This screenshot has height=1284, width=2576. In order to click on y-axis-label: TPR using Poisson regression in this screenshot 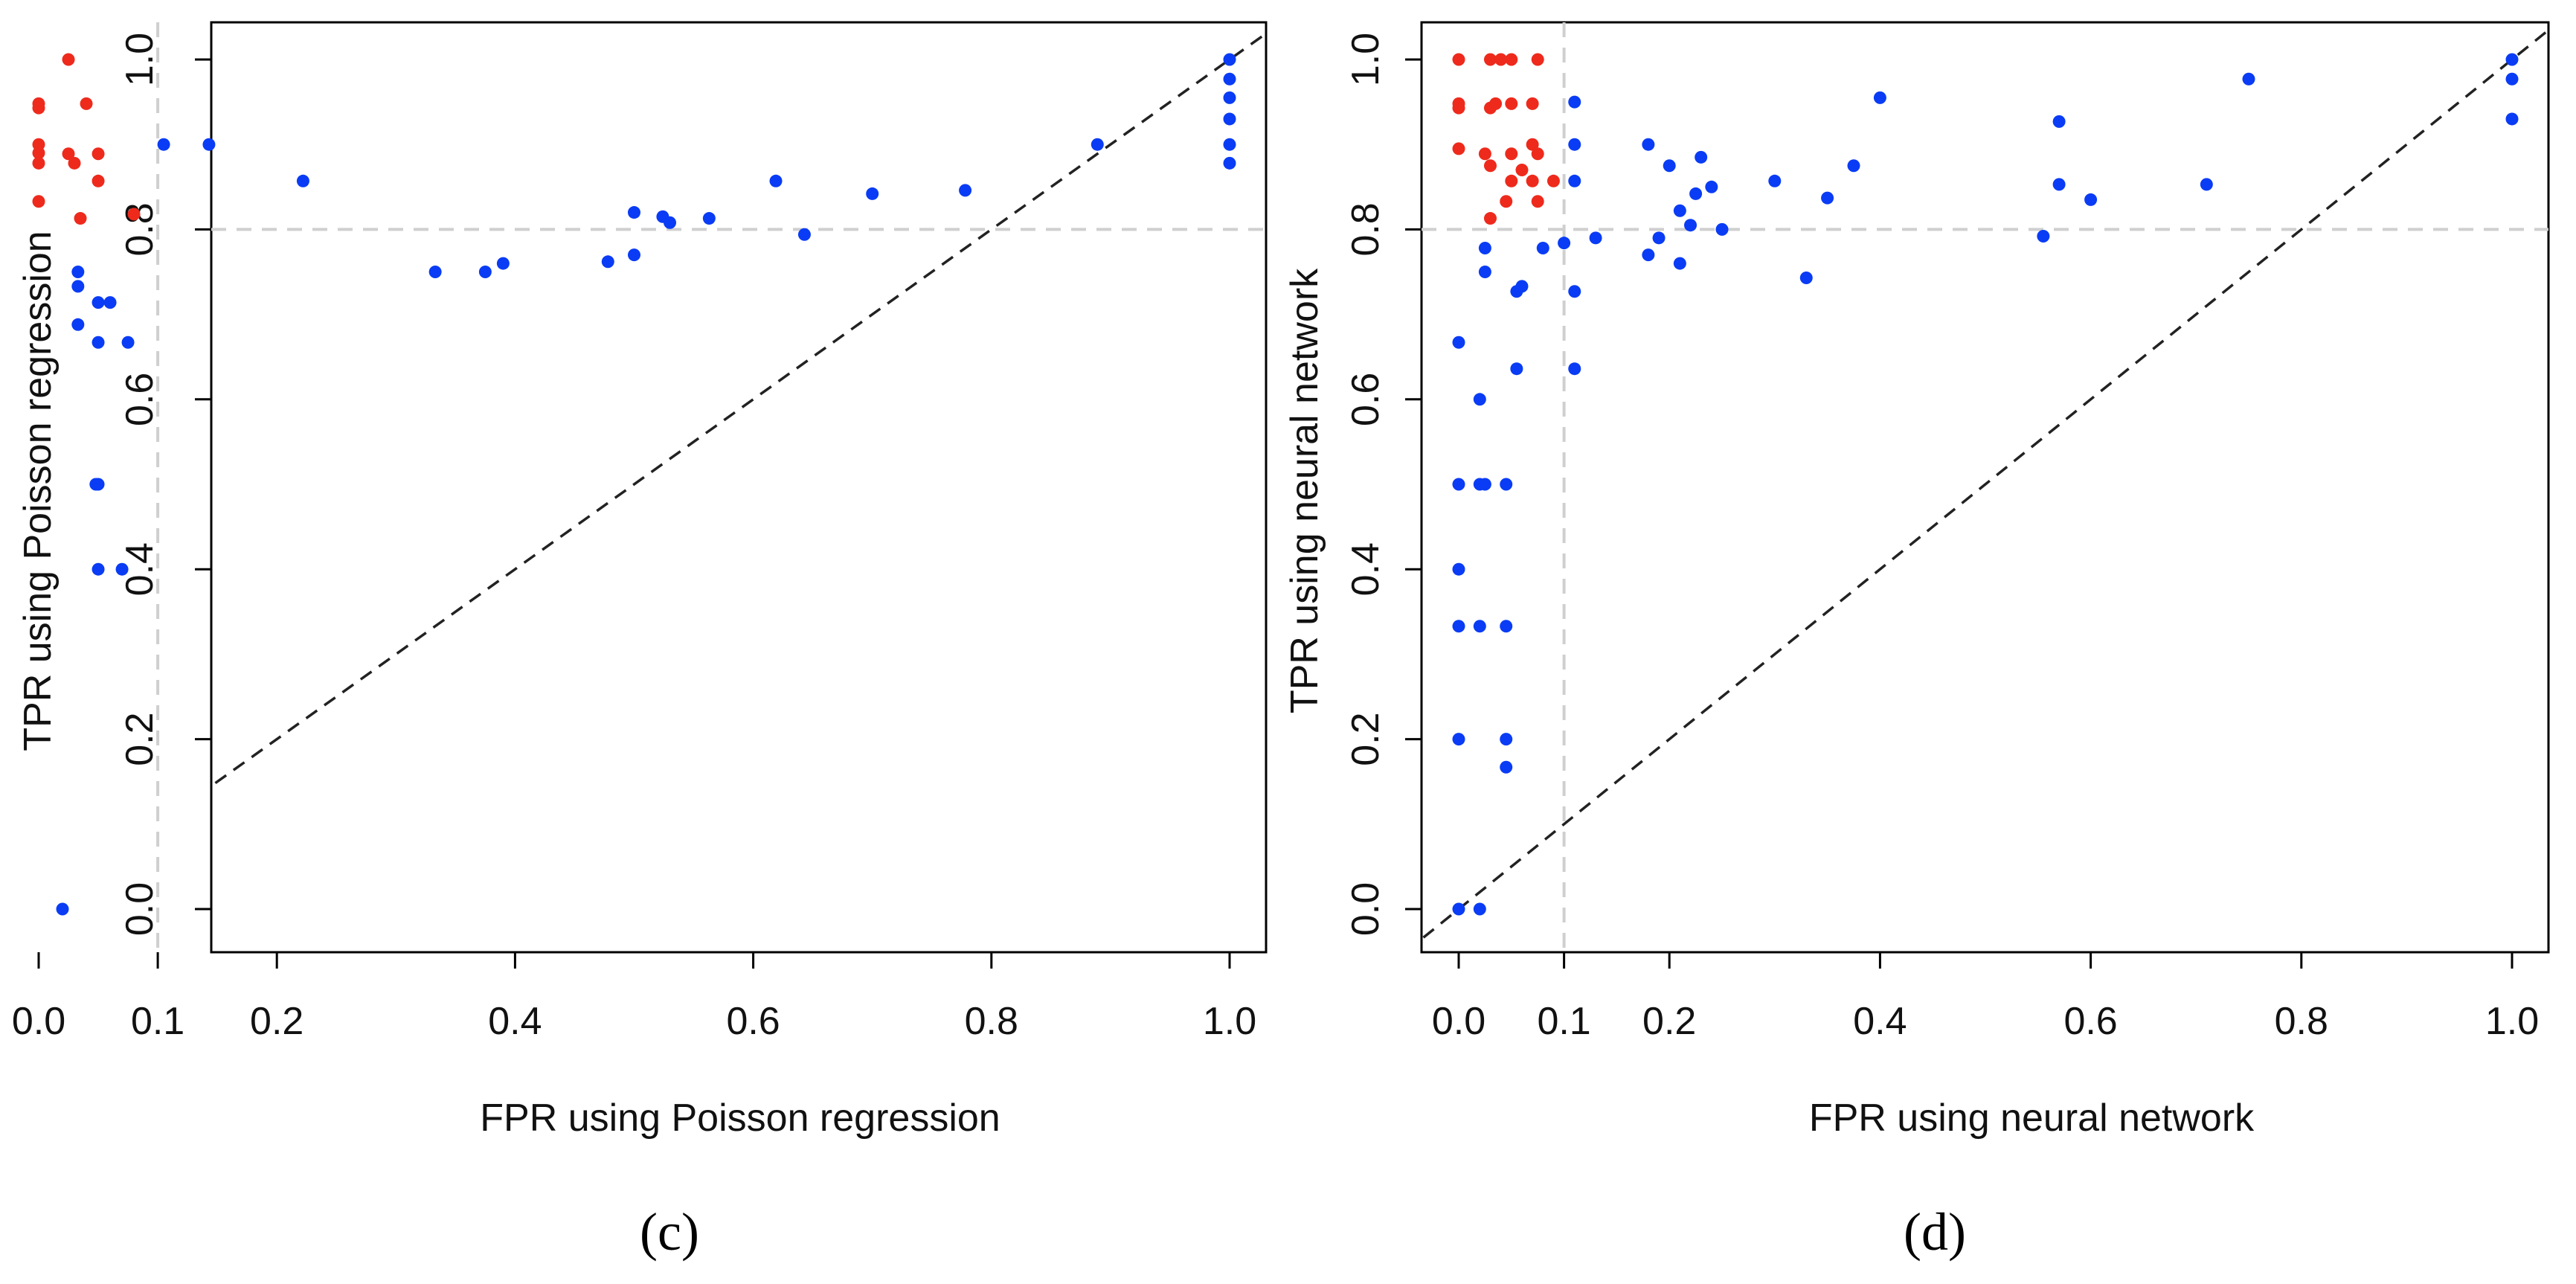, I will do `click(38, 491)`.